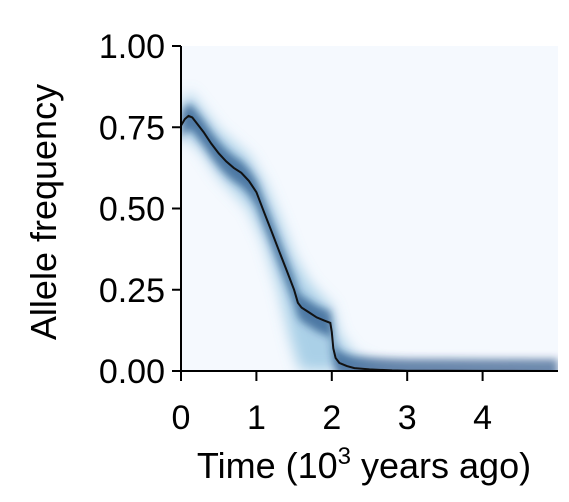  Describe the element at coordinates (43, 212) in the screenshot. I see `y-axis-label: Allele frequency` at that location.